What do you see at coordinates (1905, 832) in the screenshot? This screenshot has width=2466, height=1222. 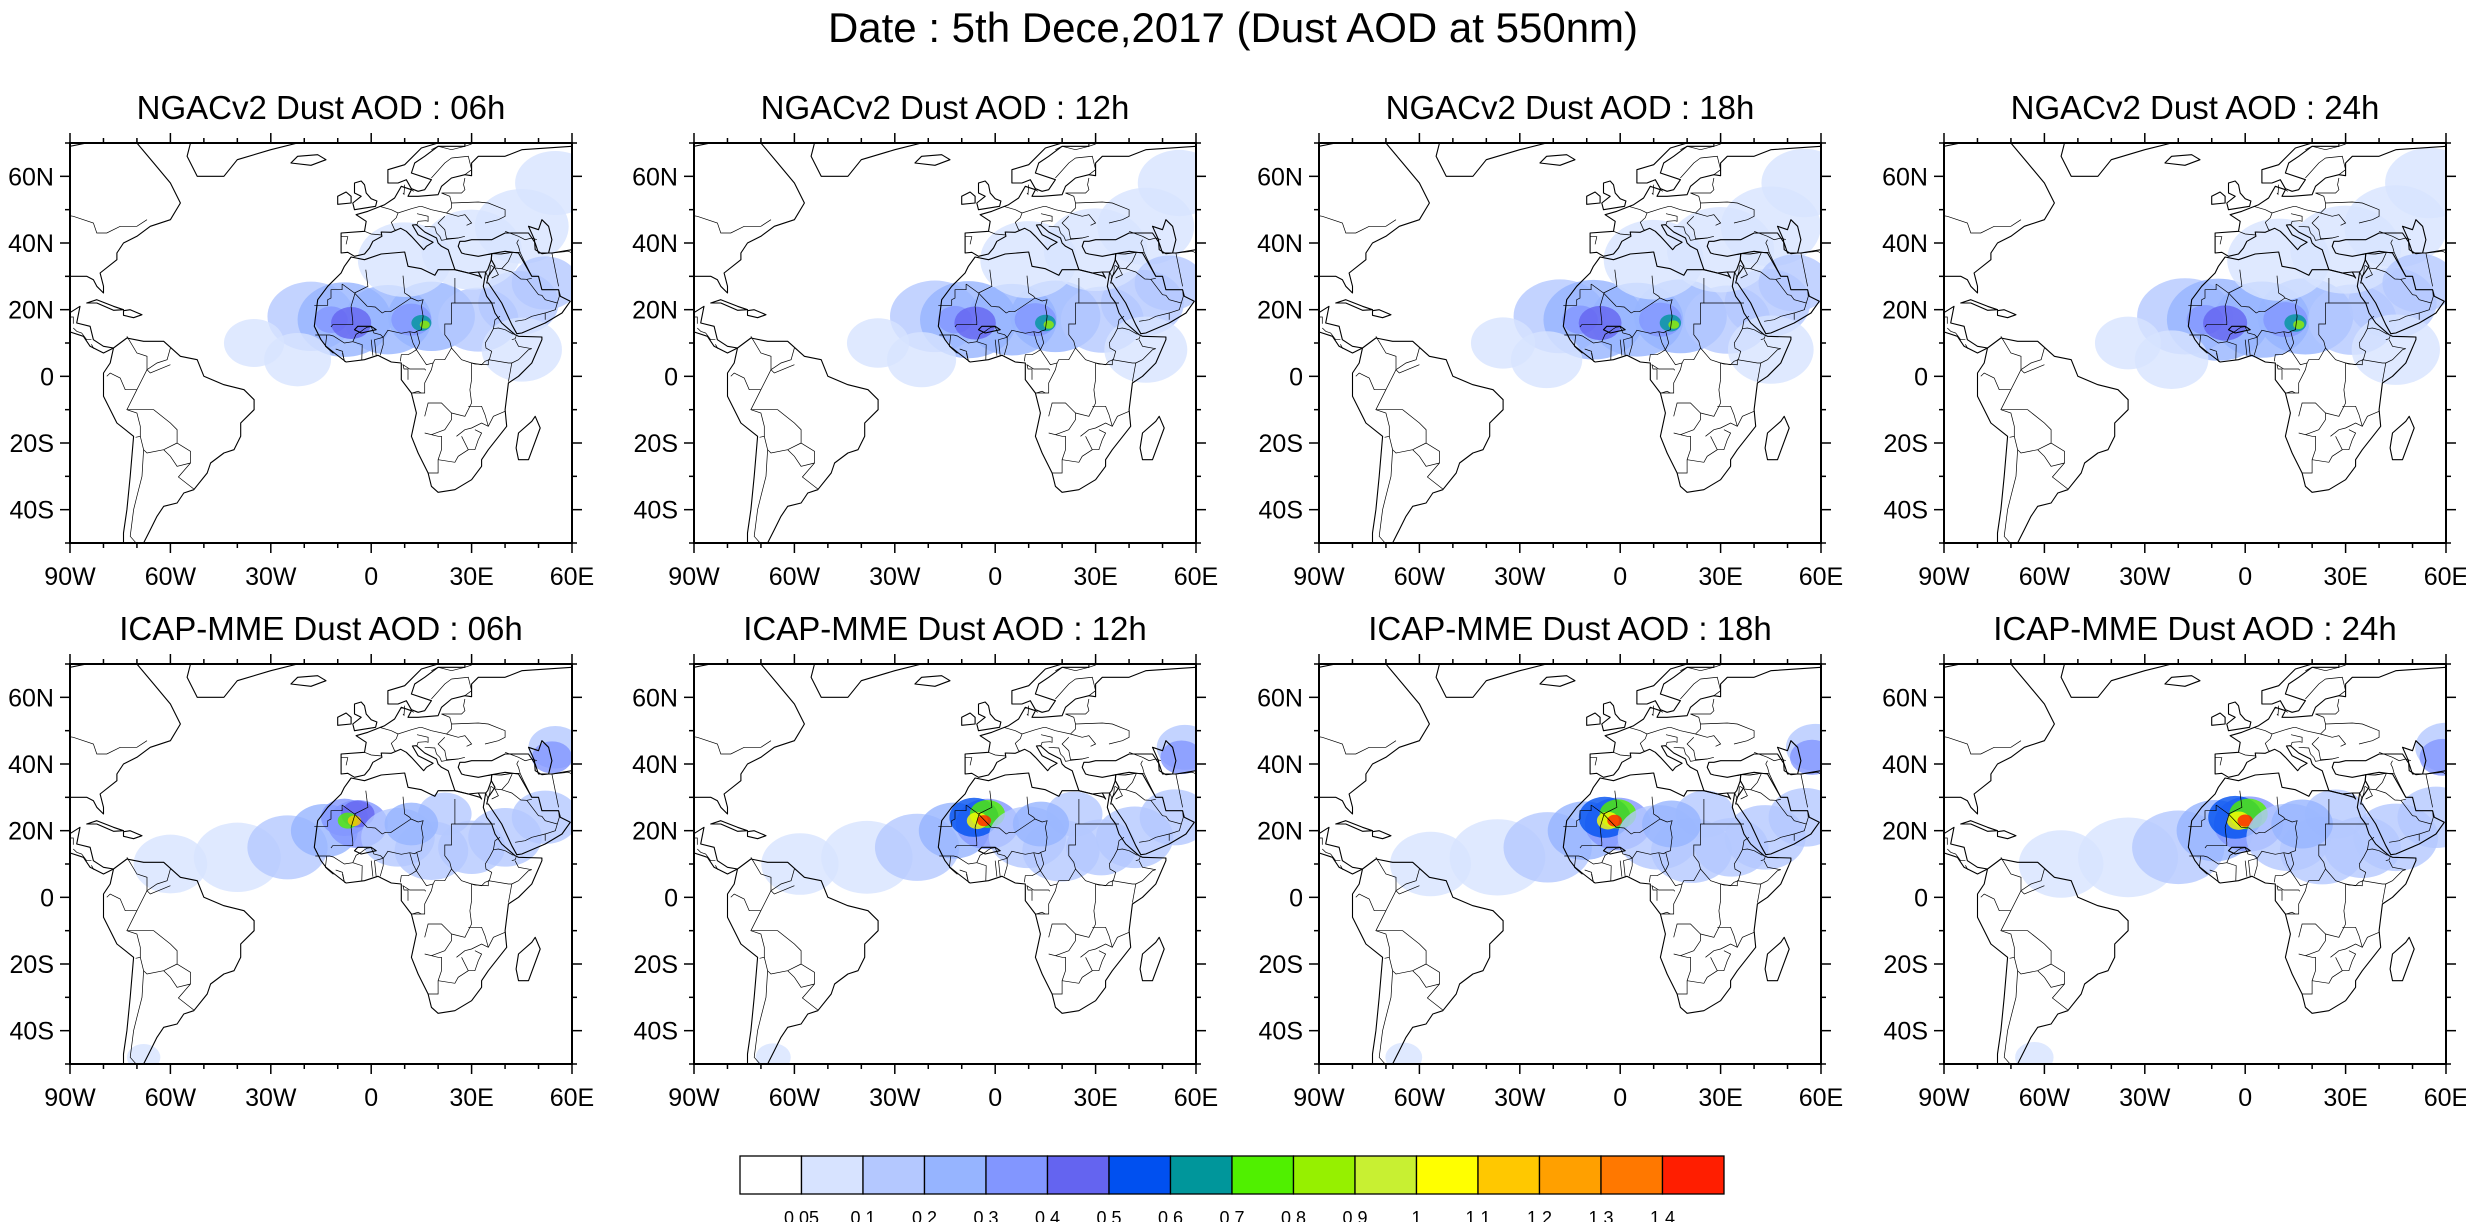 I see `latitude-label: 20N` at bounding box center [1905, 832].